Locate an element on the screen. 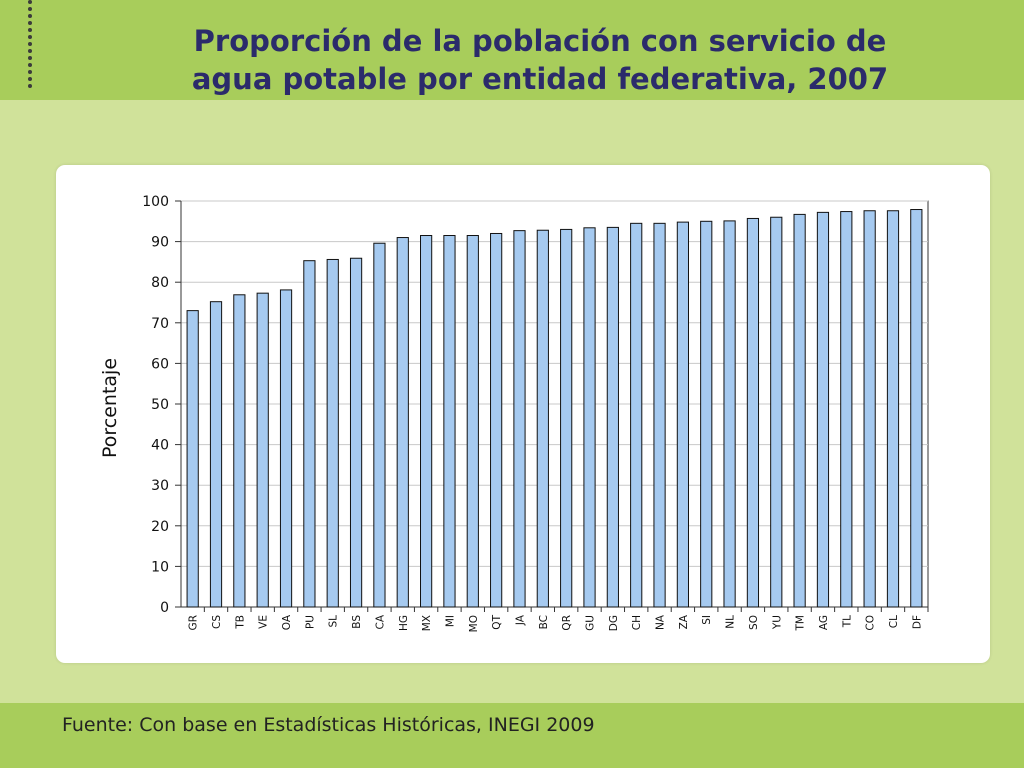  bar-qt is located at coordinates (496, 420).